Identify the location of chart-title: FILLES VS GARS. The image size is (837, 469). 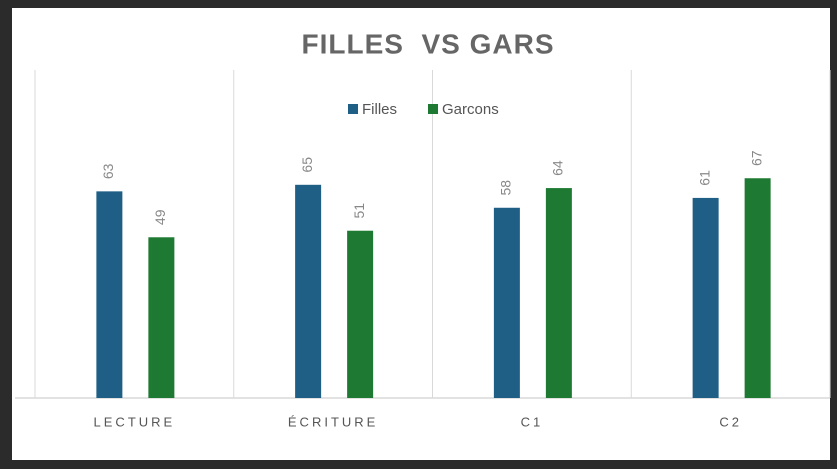
(427, 43).